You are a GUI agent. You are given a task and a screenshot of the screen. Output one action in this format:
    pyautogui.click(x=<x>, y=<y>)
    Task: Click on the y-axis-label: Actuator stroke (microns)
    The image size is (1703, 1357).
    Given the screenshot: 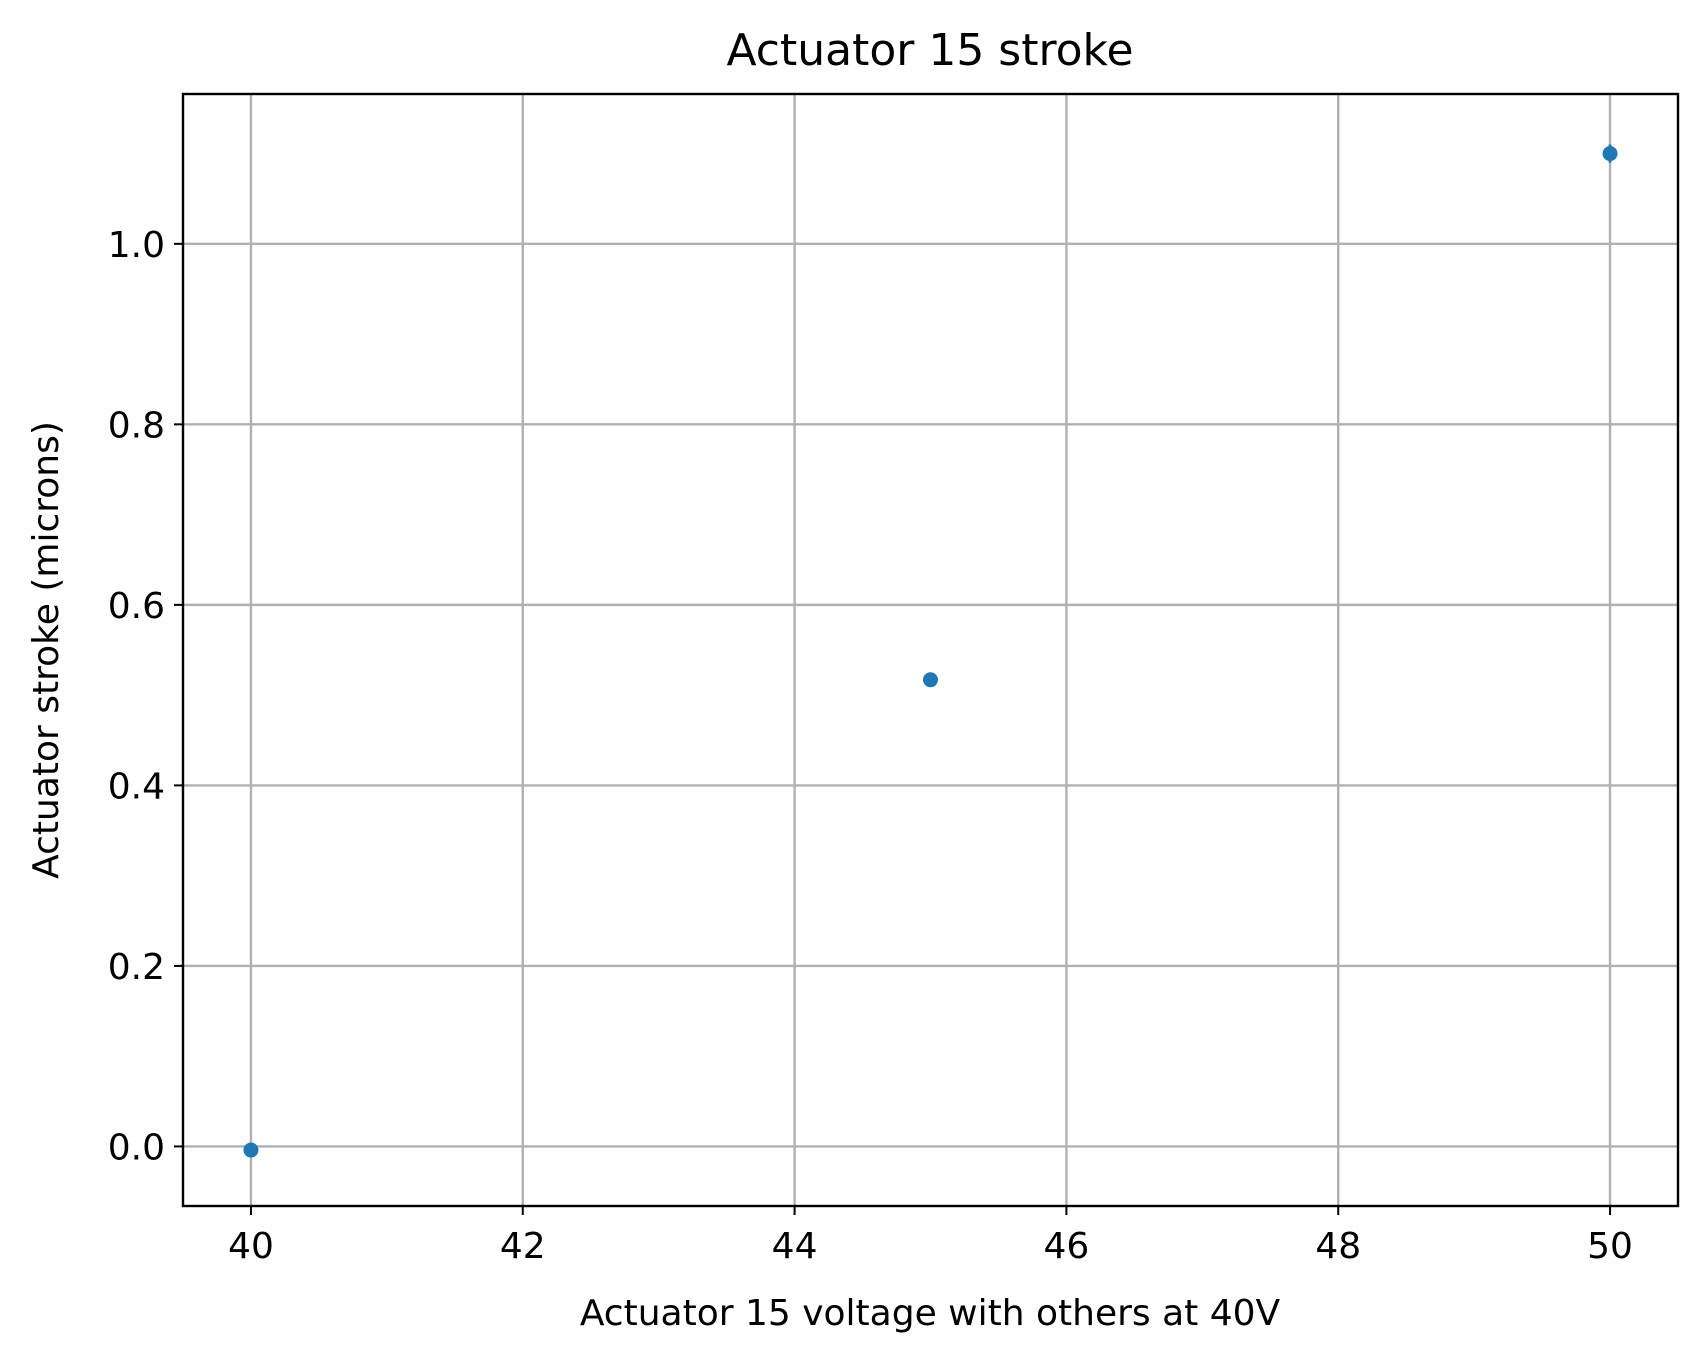 What is the action you would take?
    pyautogui.click(x=46, y=650)
    